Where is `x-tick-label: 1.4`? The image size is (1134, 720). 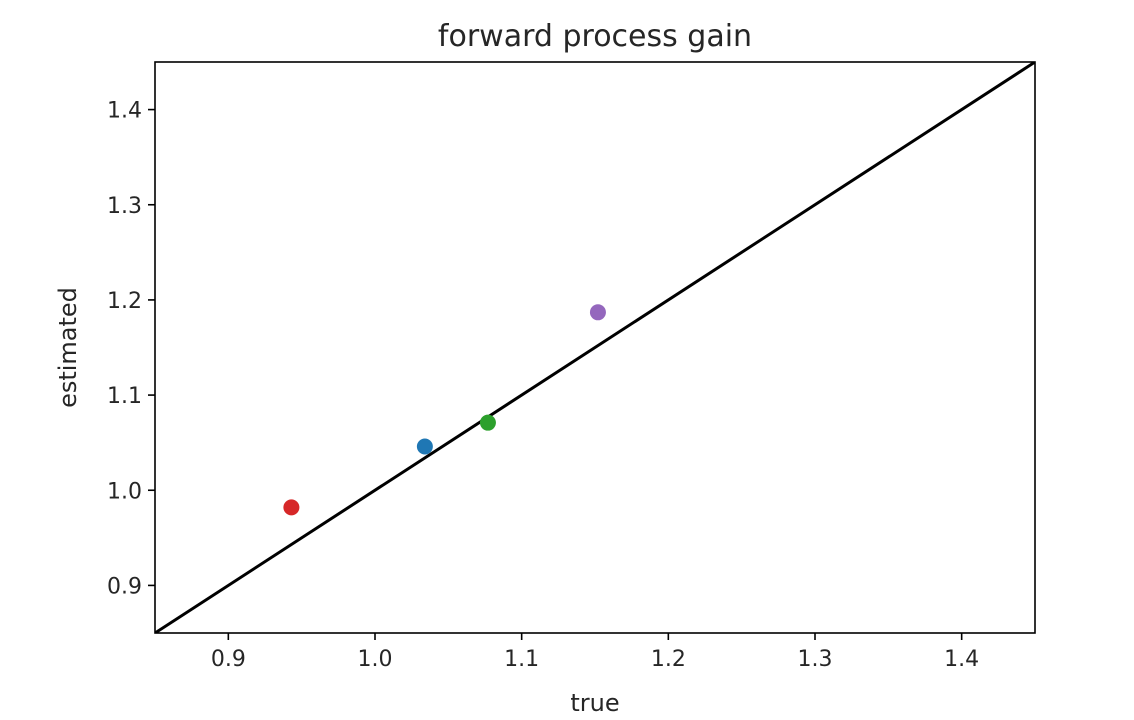
x-tick-label: 1.4 is located at coordinates (961, 659).